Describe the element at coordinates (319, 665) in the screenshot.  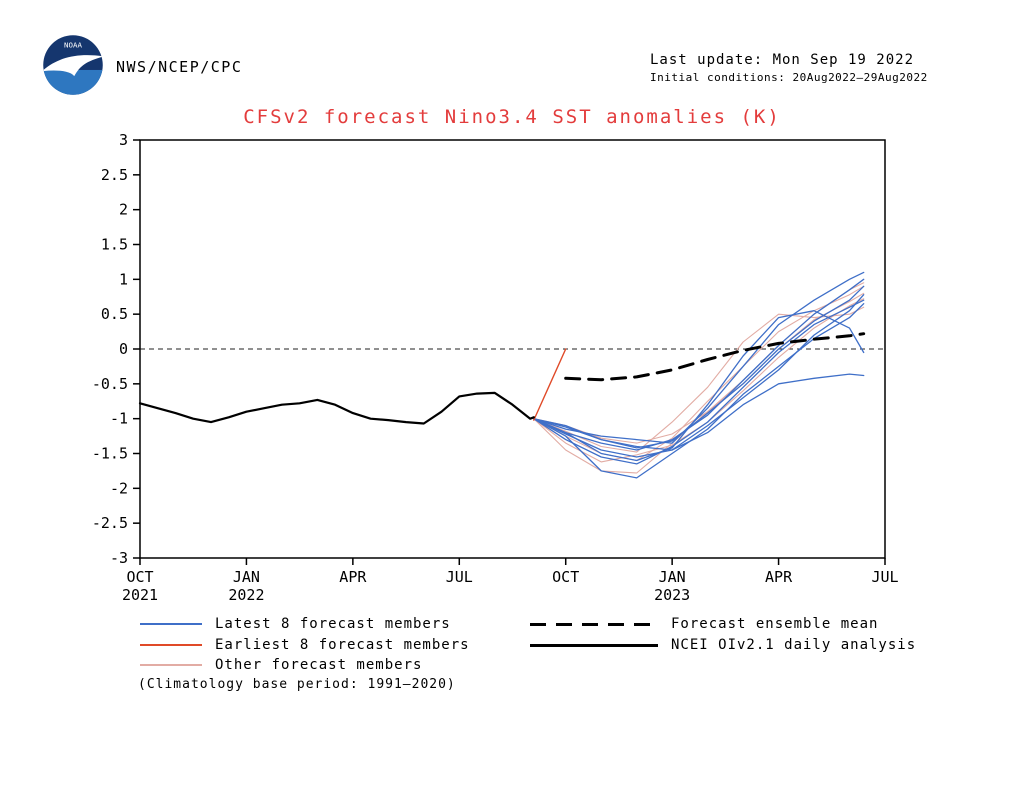
I see `legend-label-other: Other forecast members` at that location.